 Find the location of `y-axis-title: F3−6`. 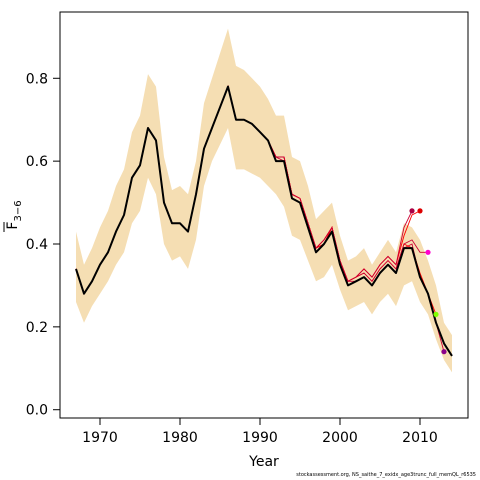

y-axis-title: F3−6 is located at coordinates (13, 216).